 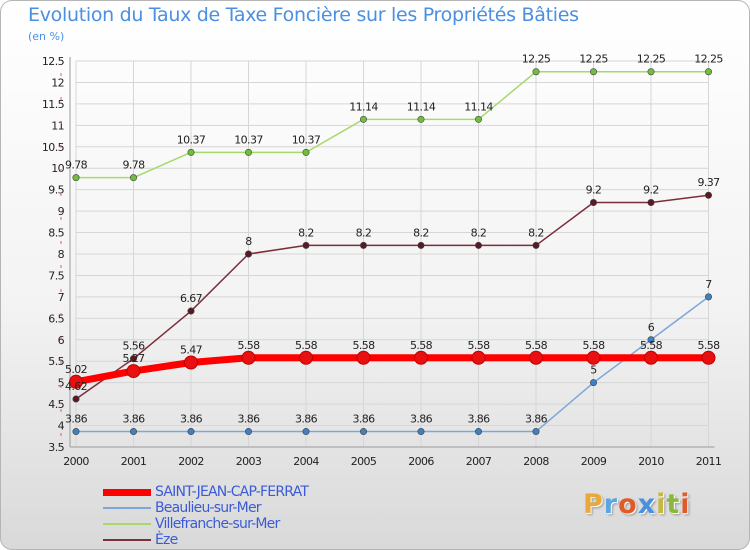 What do you see at coordinates (61, 254) in the screenshot?
I see `y-tick-label: 8` at bounding box center [61, 254].